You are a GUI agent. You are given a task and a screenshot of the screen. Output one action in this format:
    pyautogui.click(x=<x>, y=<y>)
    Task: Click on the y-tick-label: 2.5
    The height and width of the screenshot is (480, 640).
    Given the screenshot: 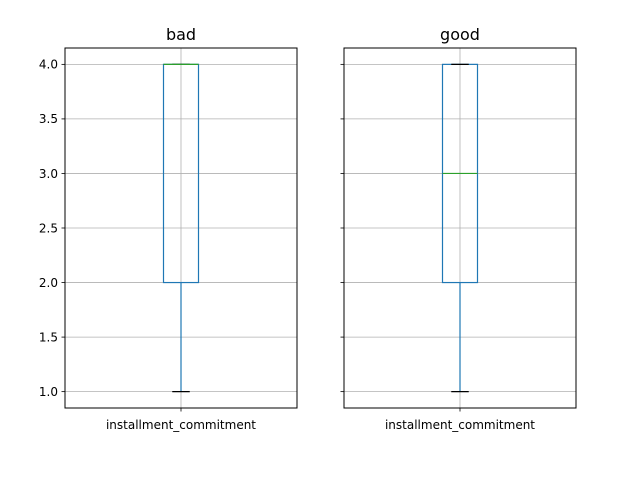 What is the action you would take?
    pyautogui.click(x=48, y=228)
    